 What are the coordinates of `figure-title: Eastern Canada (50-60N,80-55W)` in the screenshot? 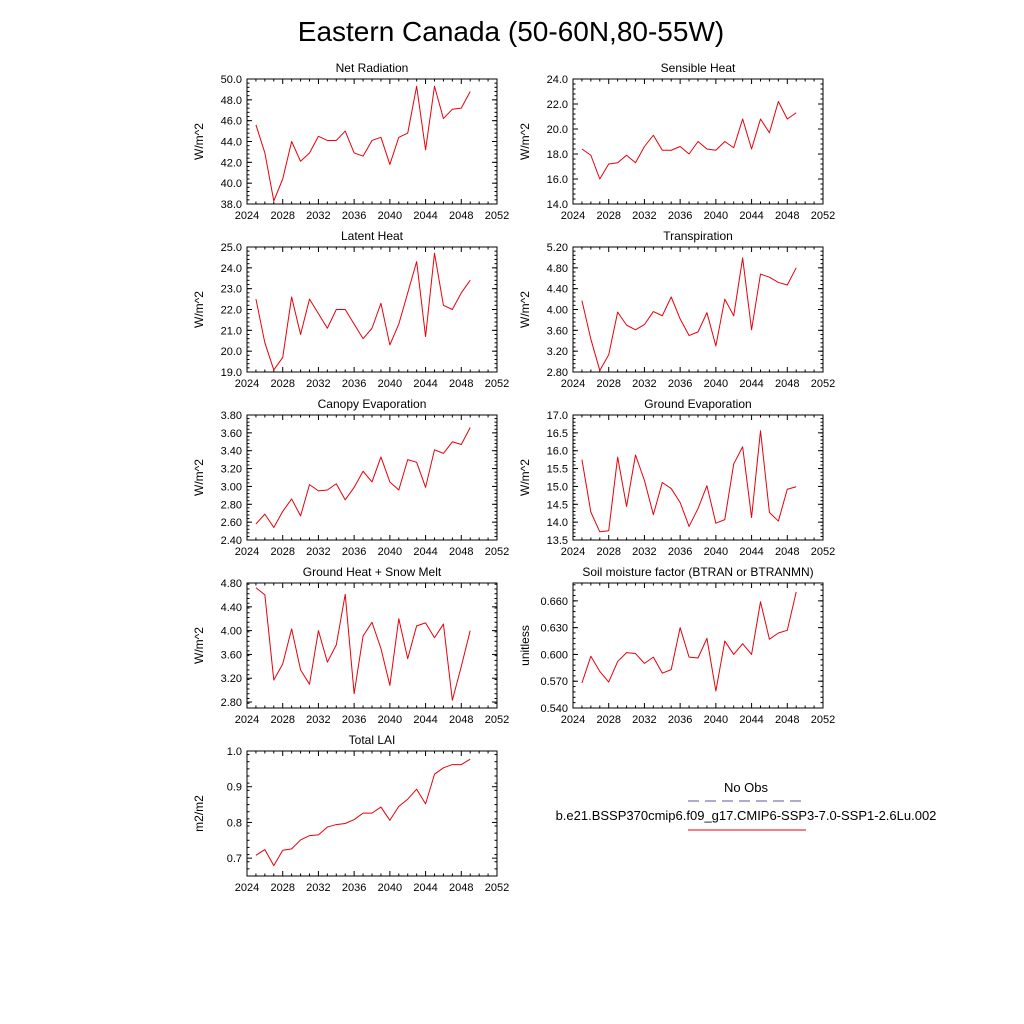 It's located at (511, 31).